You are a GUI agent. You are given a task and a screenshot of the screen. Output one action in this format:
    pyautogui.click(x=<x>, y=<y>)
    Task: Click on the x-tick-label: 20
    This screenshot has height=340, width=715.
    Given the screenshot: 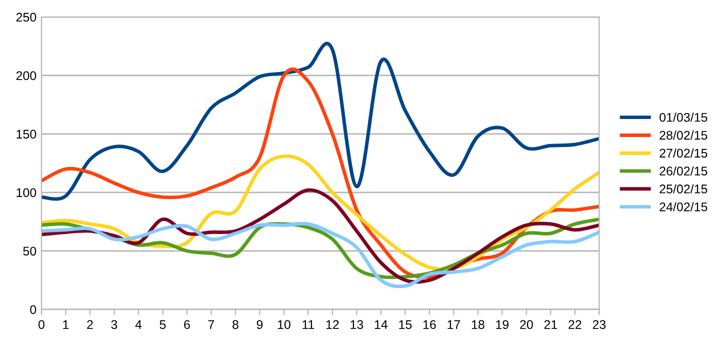 What is the action you would take?
    pyautogui.click(x=526, y=324)
    